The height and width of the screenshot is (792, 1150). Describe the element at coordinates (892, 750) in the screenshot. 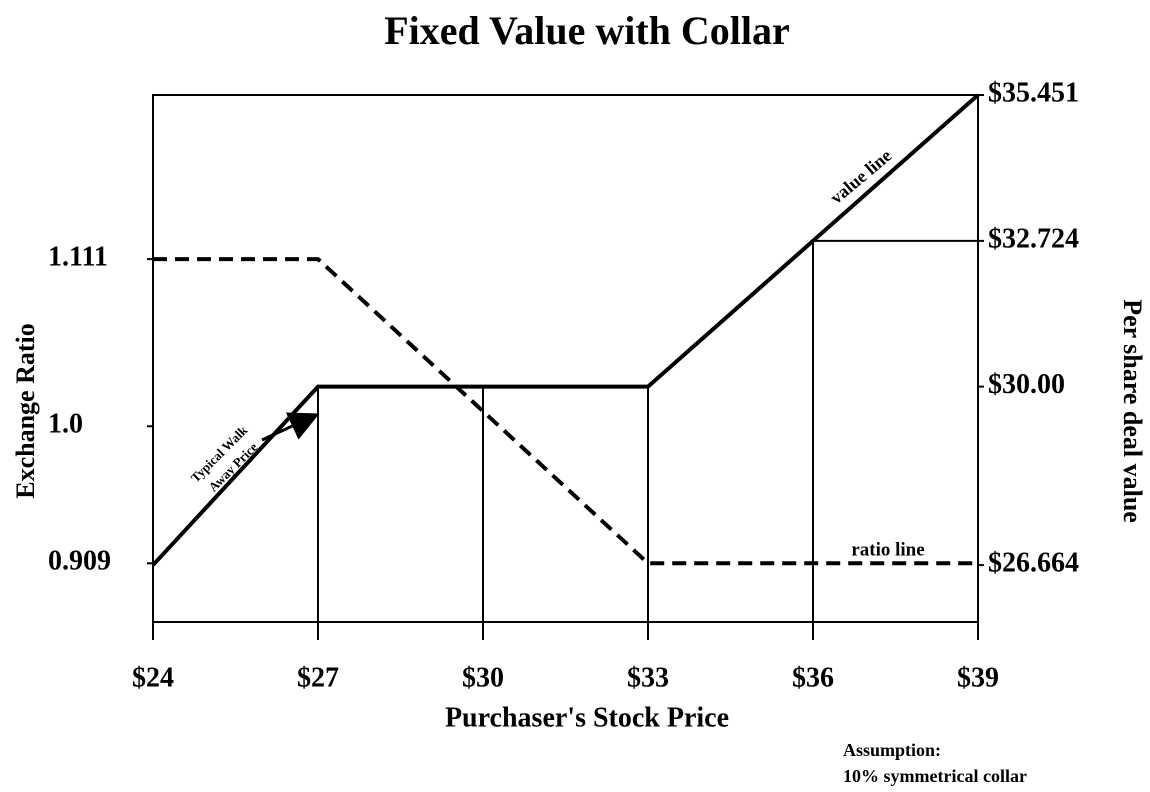

I see `annotation: Assumption:` at that location.